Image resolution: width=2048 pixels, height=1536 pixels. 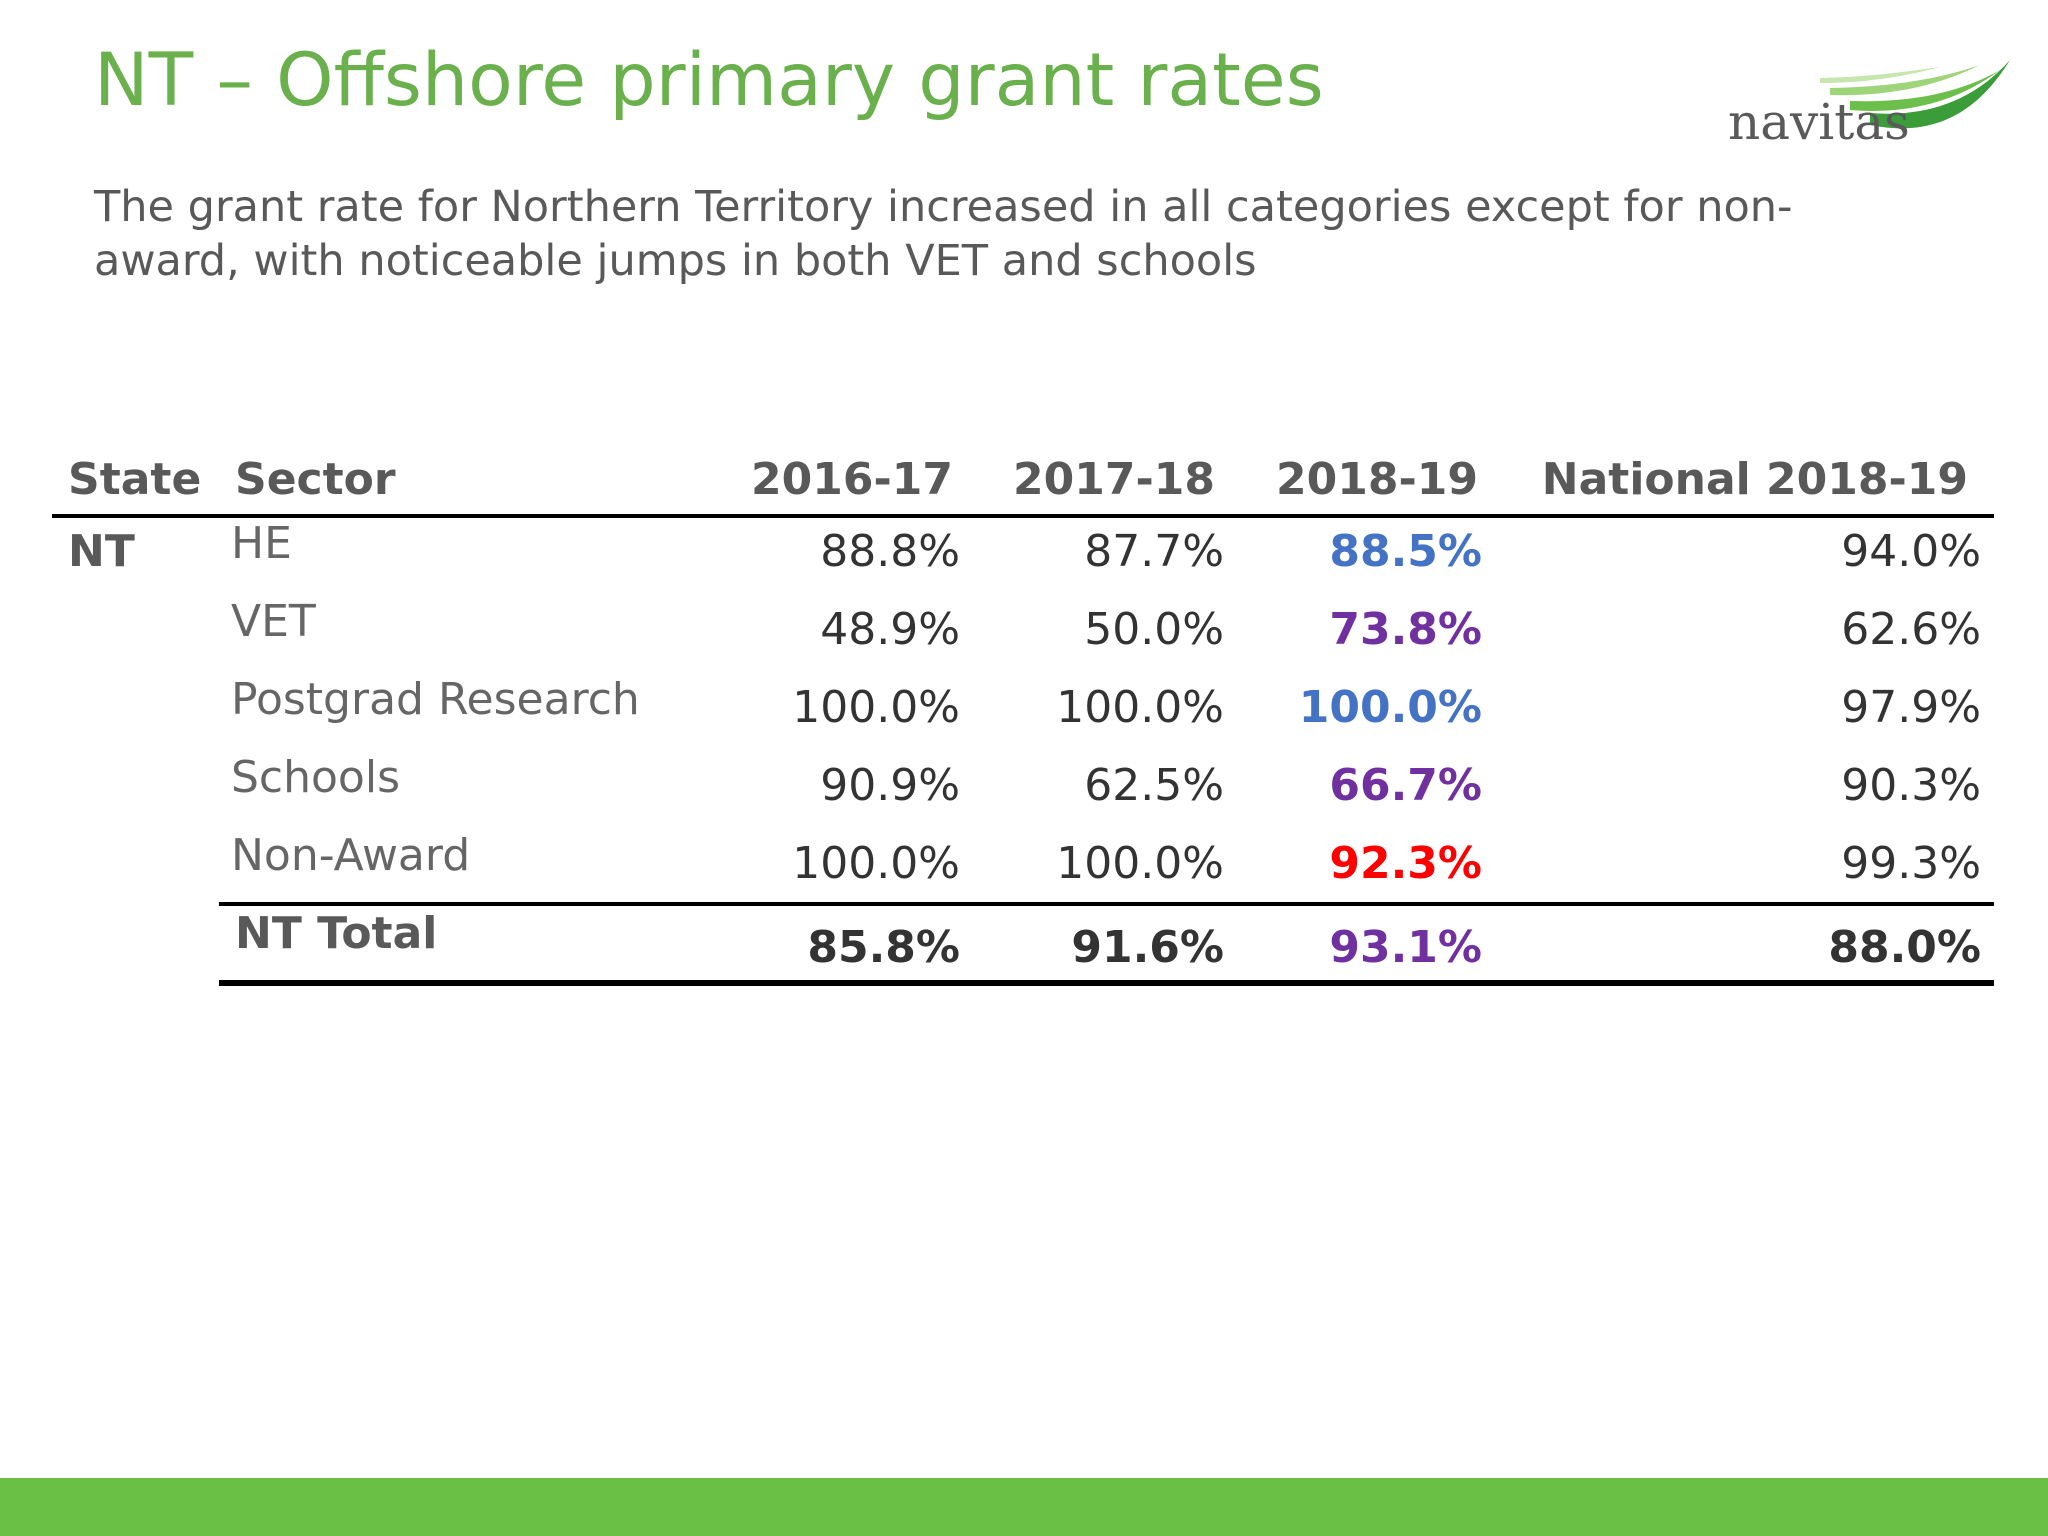 What do you see at coordinates (1154, 629) in the screenshot?
I see `cell-value: 50.0%` at bounding box center [1154, 629].